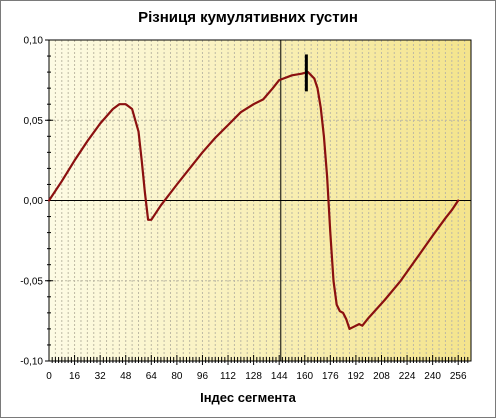 The height and width of the screenshot is (418, 496). I want to click on x-axis-label: Індес сегмента, so click(248, 397).